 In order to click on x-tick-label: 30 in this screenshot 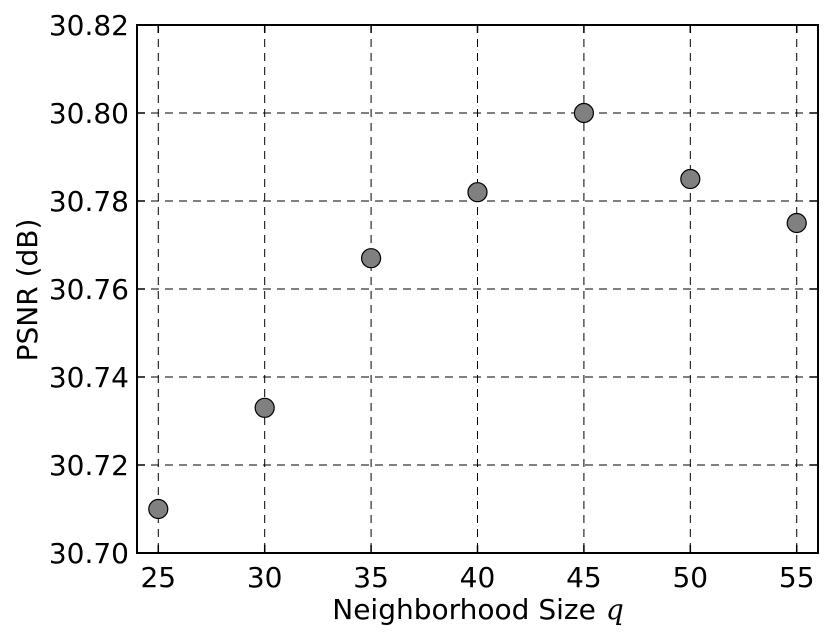, I will do `click(265, 577)`.